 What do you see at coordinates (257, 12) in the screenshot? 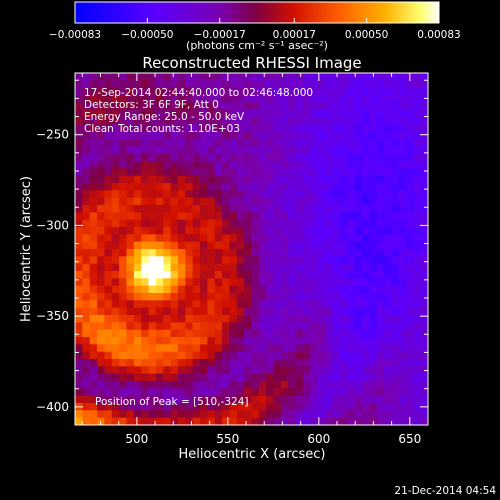
I see `colorbar` at bounding box center [257, 12].